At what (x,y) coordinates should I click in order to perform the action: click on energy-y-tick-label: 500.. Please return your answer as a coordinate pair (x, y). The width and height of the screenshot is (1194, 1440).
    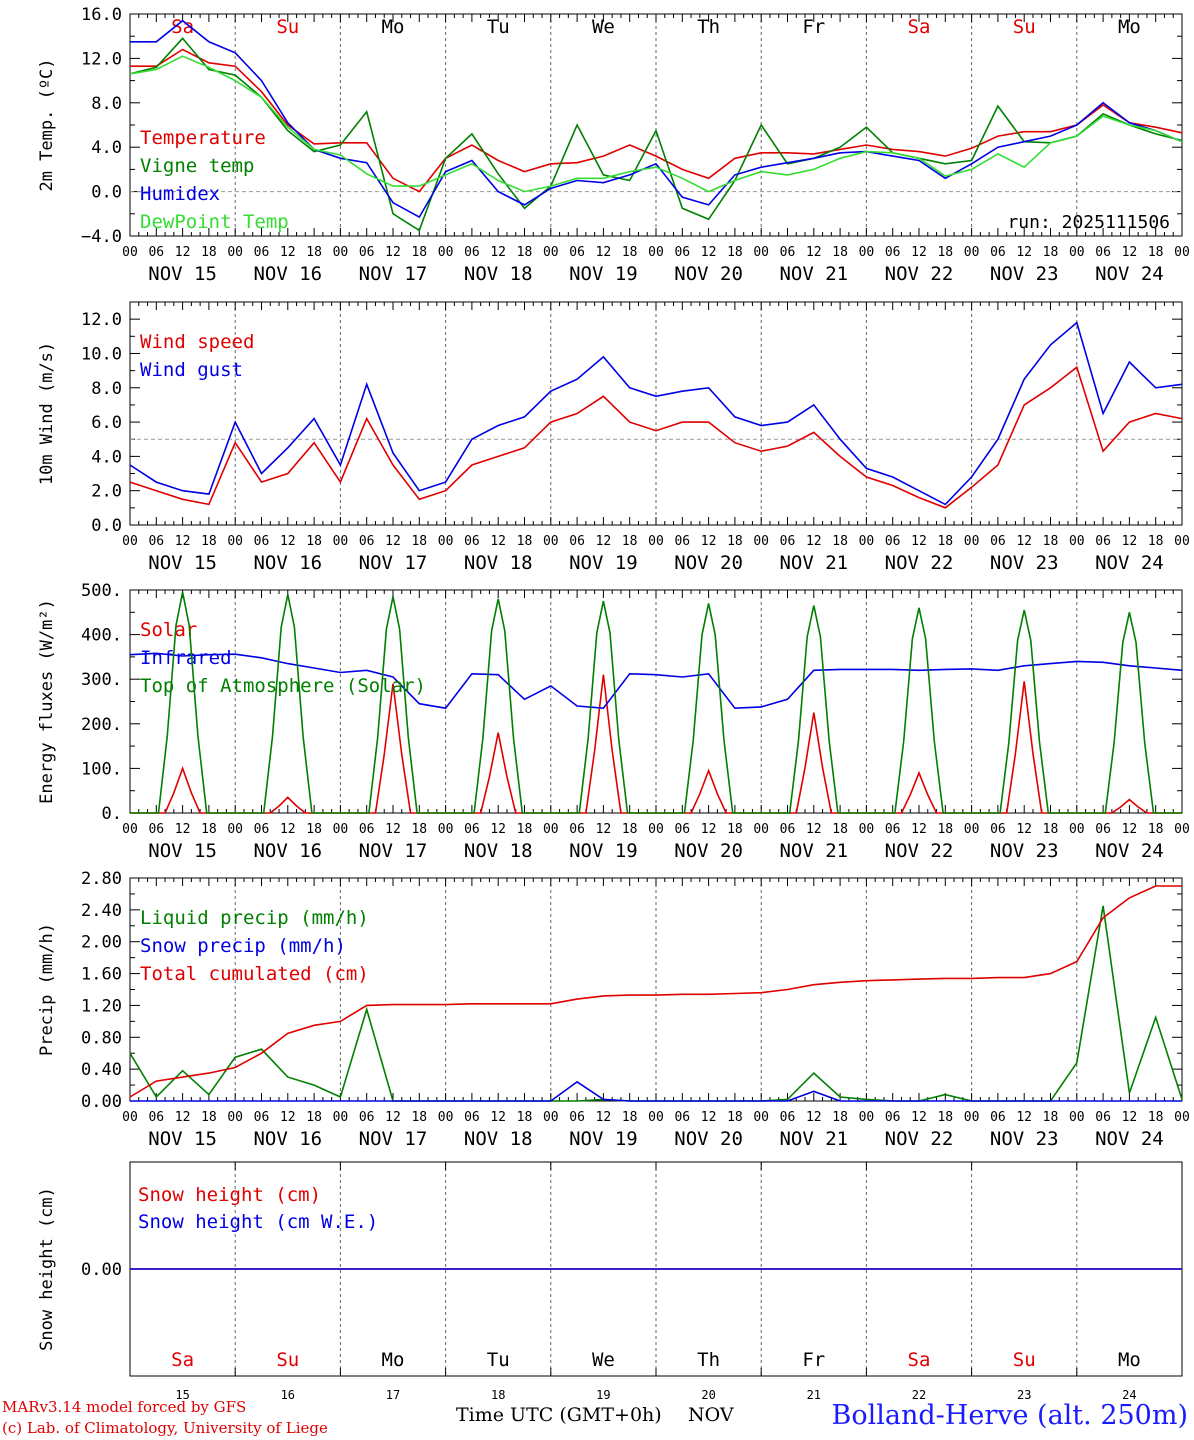
    Looking at the image, I should click on (101, 591).